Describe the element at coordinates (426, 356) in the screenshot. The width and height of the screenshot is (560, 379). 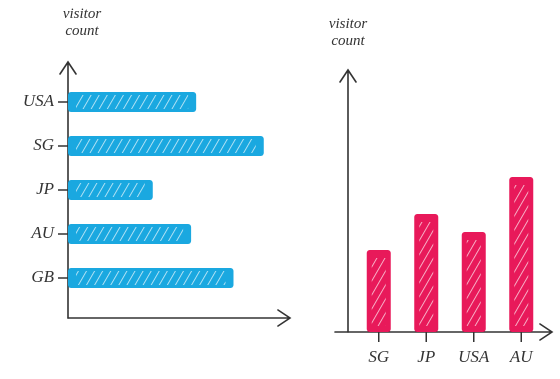
I see `x-tick-label: JP` at that location.